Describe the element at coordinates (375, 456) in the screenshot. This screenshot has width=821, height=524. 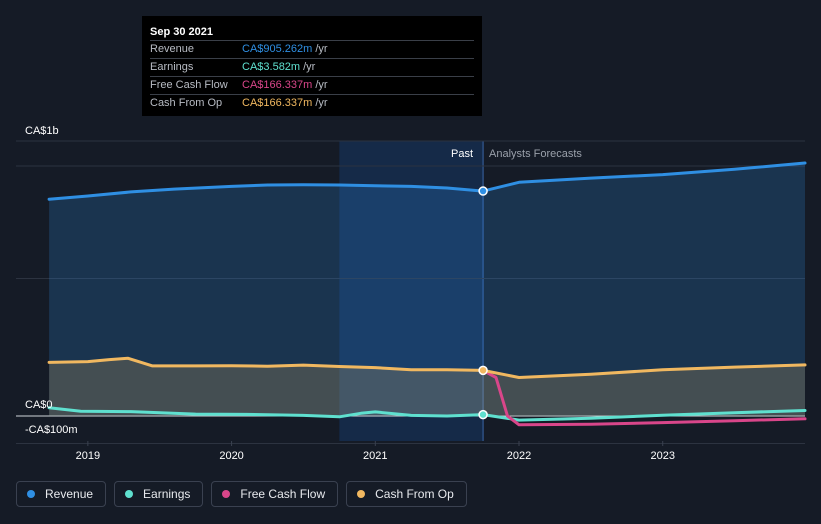
I see `x-tick-label: 2021` at that location.